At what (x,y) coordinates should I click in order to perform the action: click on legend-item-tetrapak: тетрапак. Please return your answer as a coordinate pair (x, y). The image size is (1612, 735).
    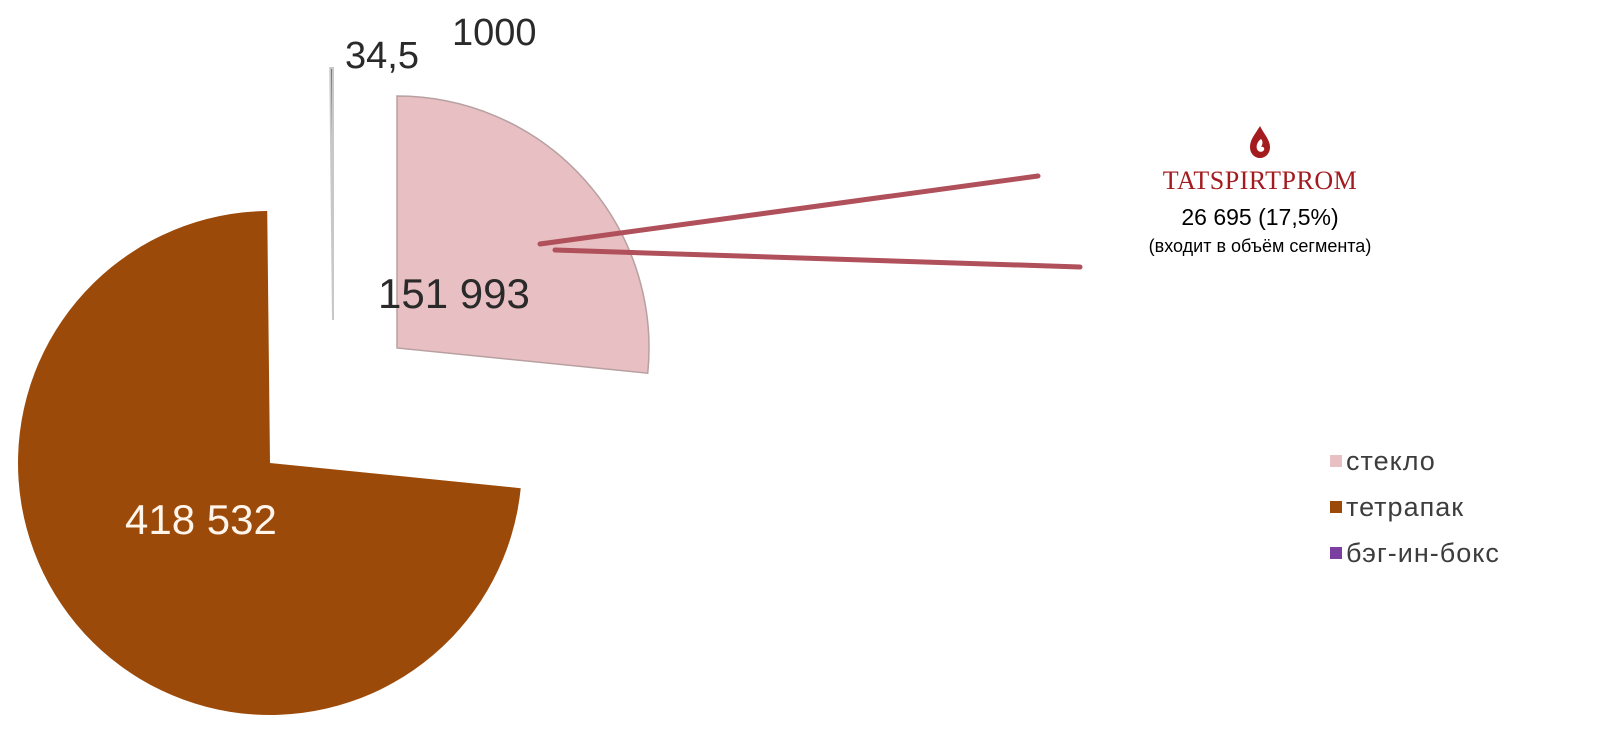
    Looking at the image, I should click on (1415, 507).